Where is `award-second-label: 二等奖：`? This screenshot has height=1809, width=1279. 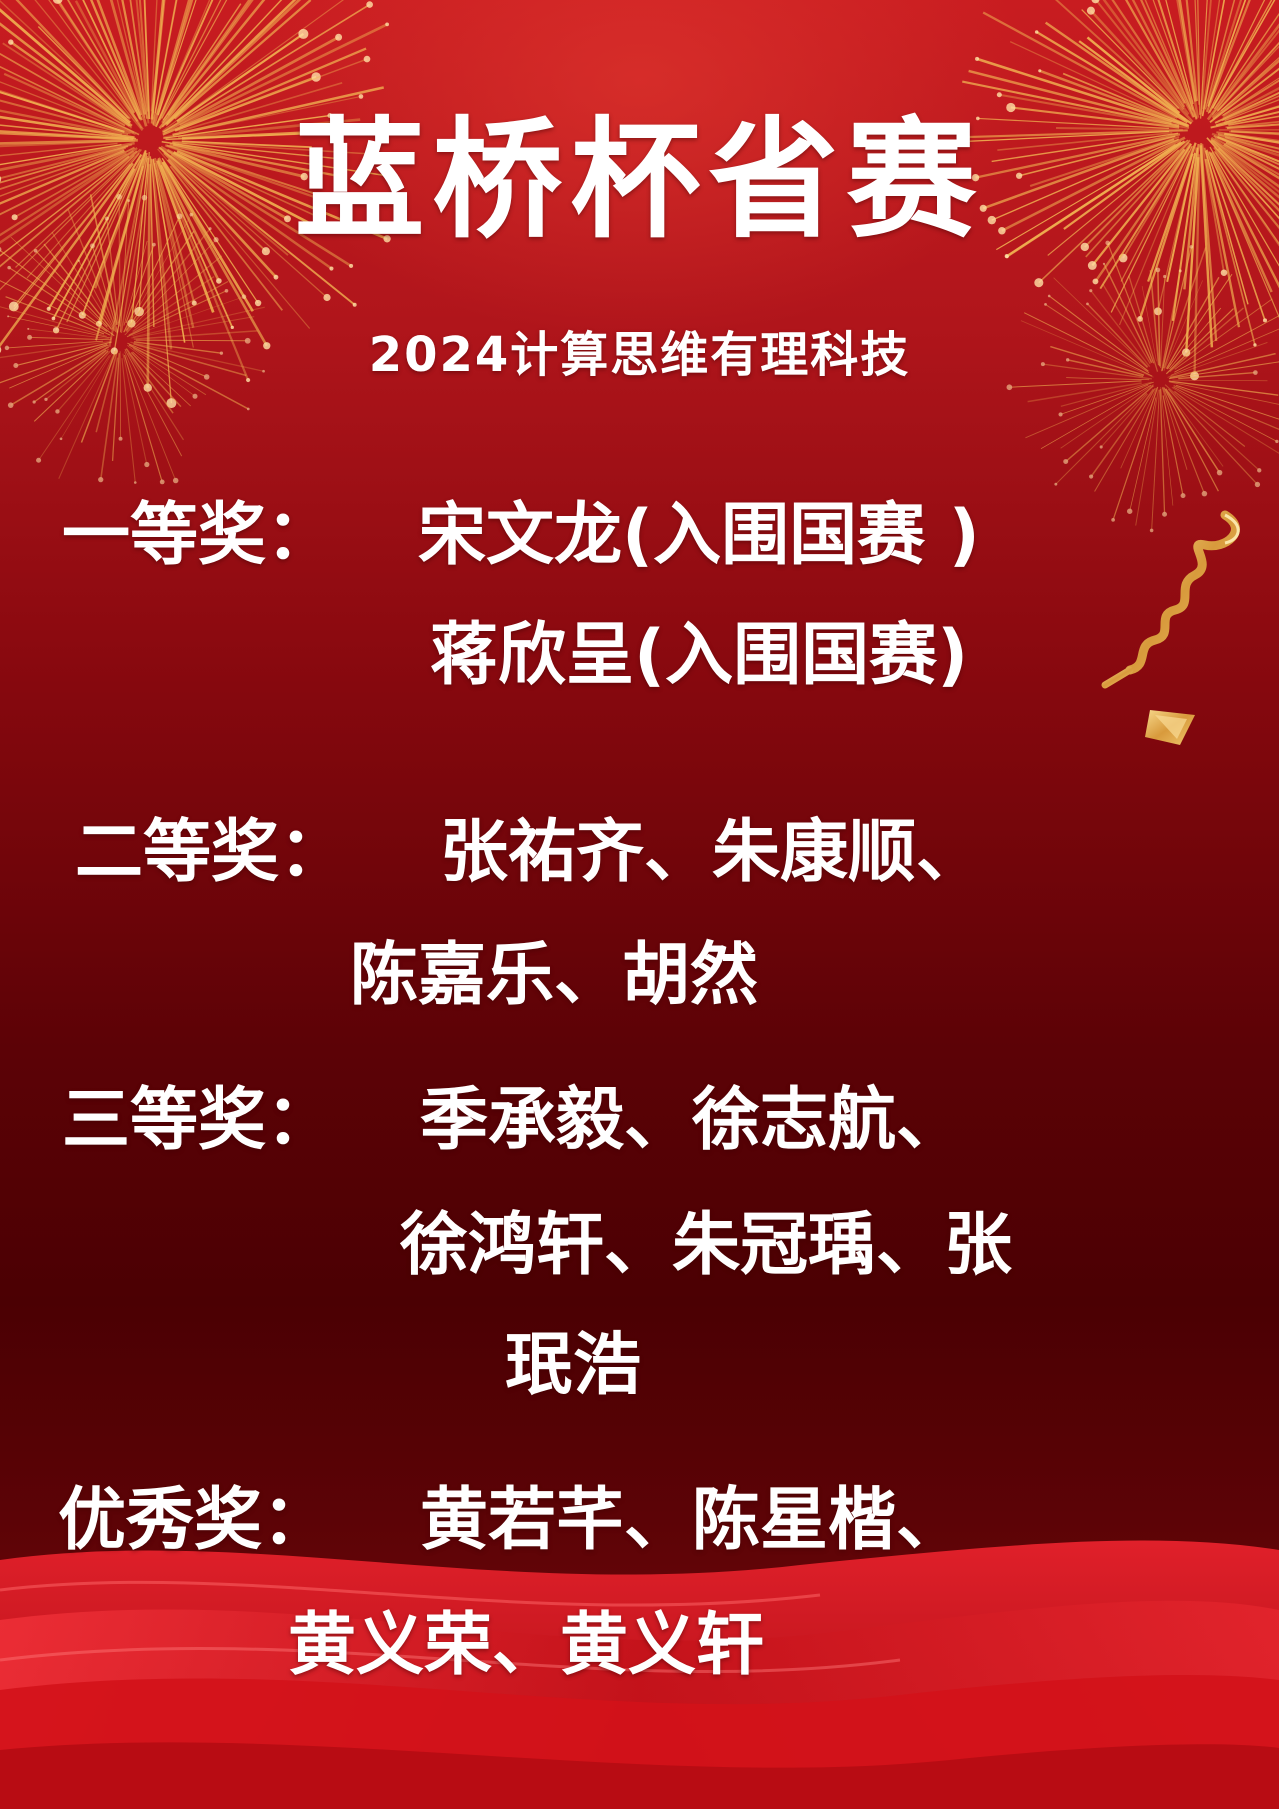 award-second-label: 二等奖： is located at coordinates (211, 852).